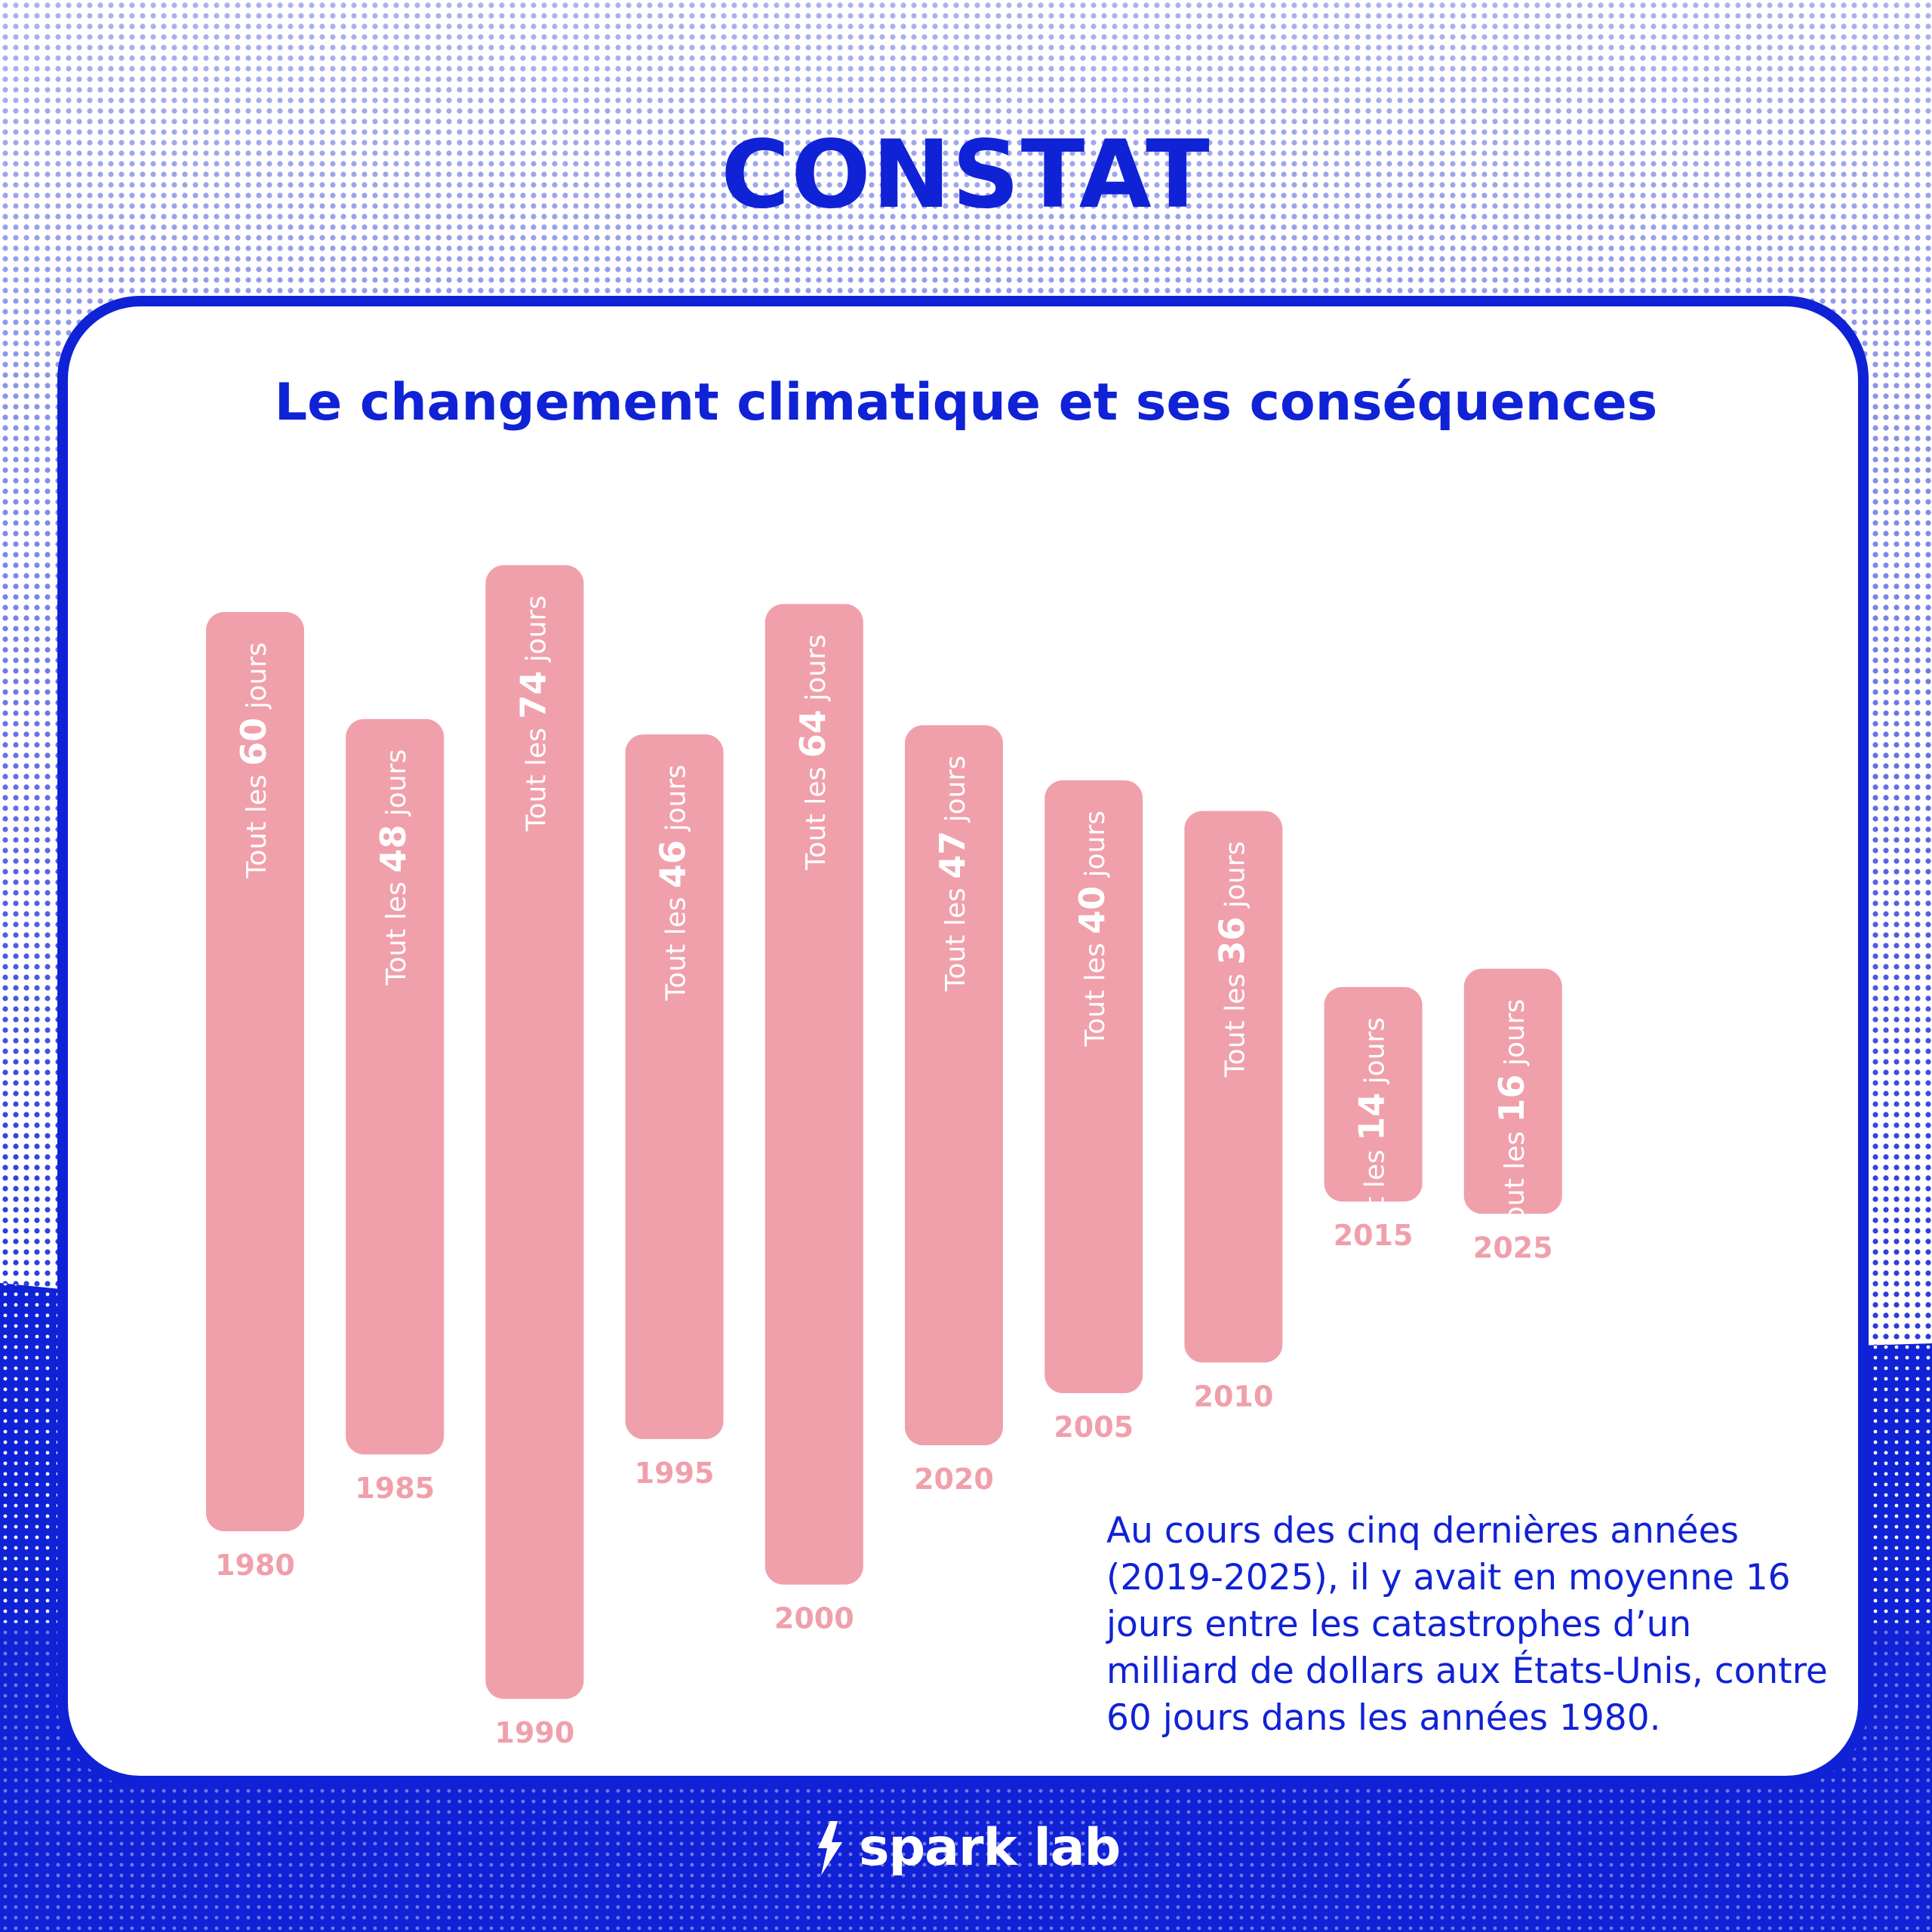 The width and height of the screenshot is (1932, 1932). Describe the element at coordinates (1231, 940) in the screenshot. I see `bar-value: 36` at that location.